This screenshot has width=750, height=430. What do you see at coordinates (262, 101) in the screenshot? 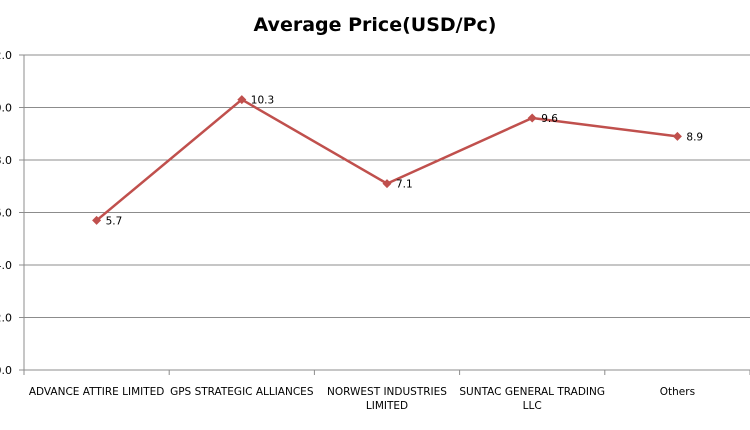
I see `data-label: 10.3` at bounding box center [262, 101].